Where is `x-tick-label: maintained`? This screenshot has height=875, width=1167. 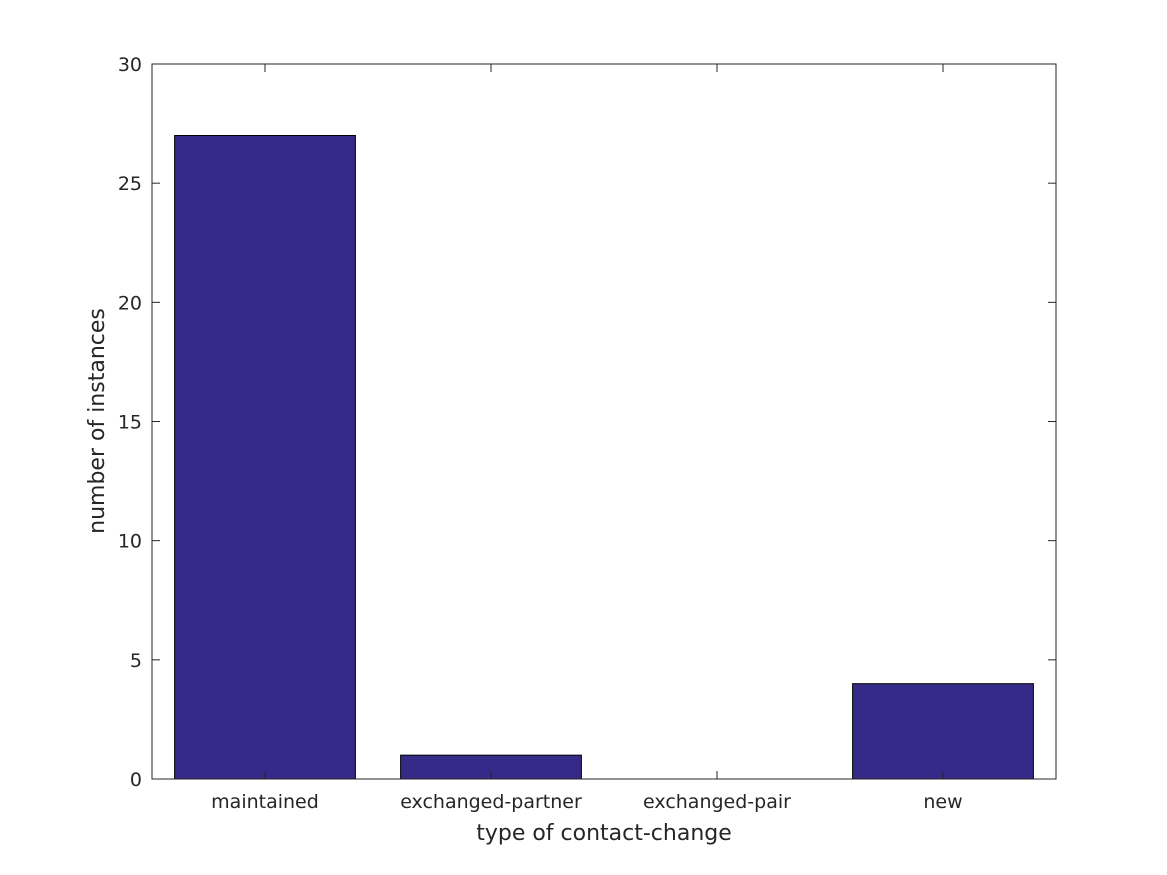 x-tick-label: maintained is located at coordinates (265, 802).